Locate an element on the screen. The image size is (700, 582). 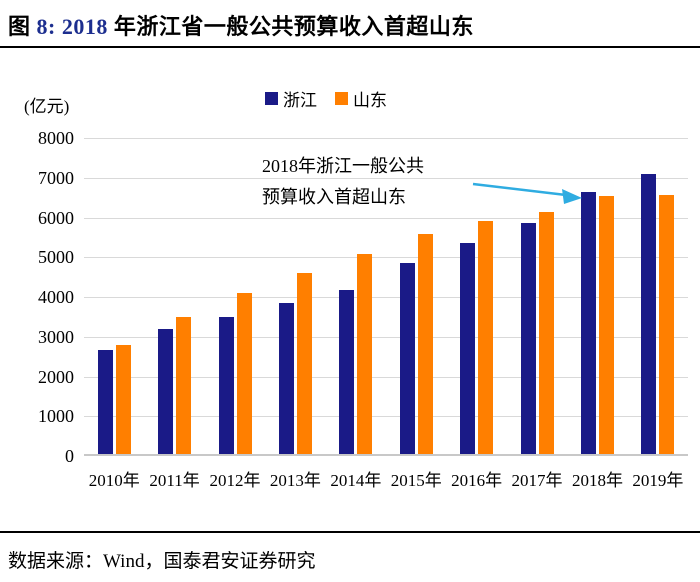
bar-shandong-2010 is located at coordinates (123, 399).